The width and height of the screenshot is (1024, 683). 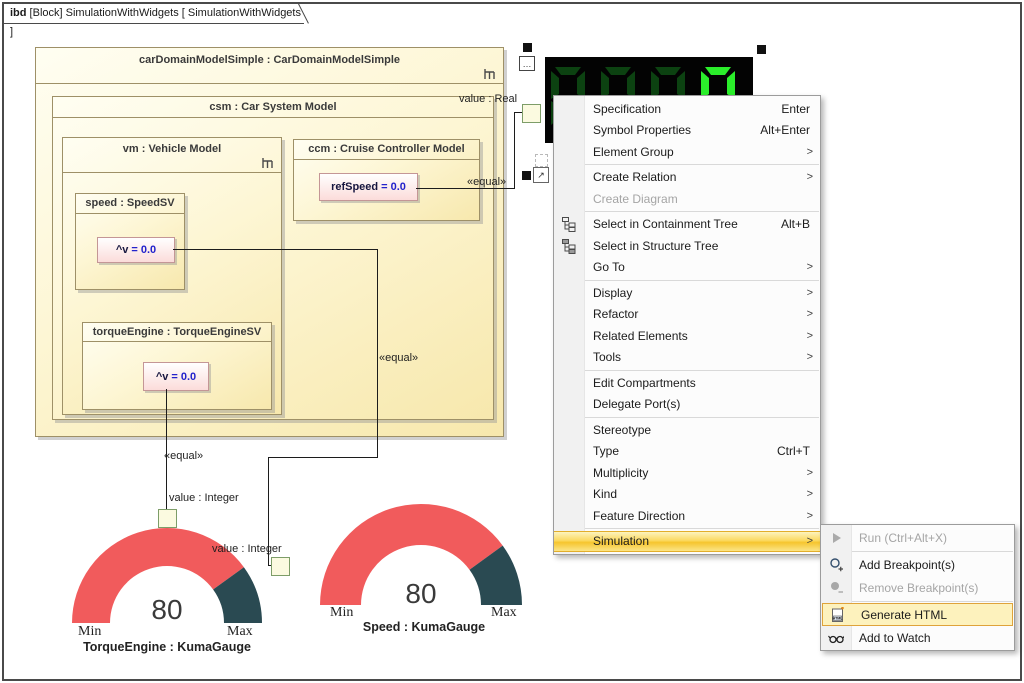 I want to click on block-vm-header: vm : Vehicle Model, so click(x=172, y=155).